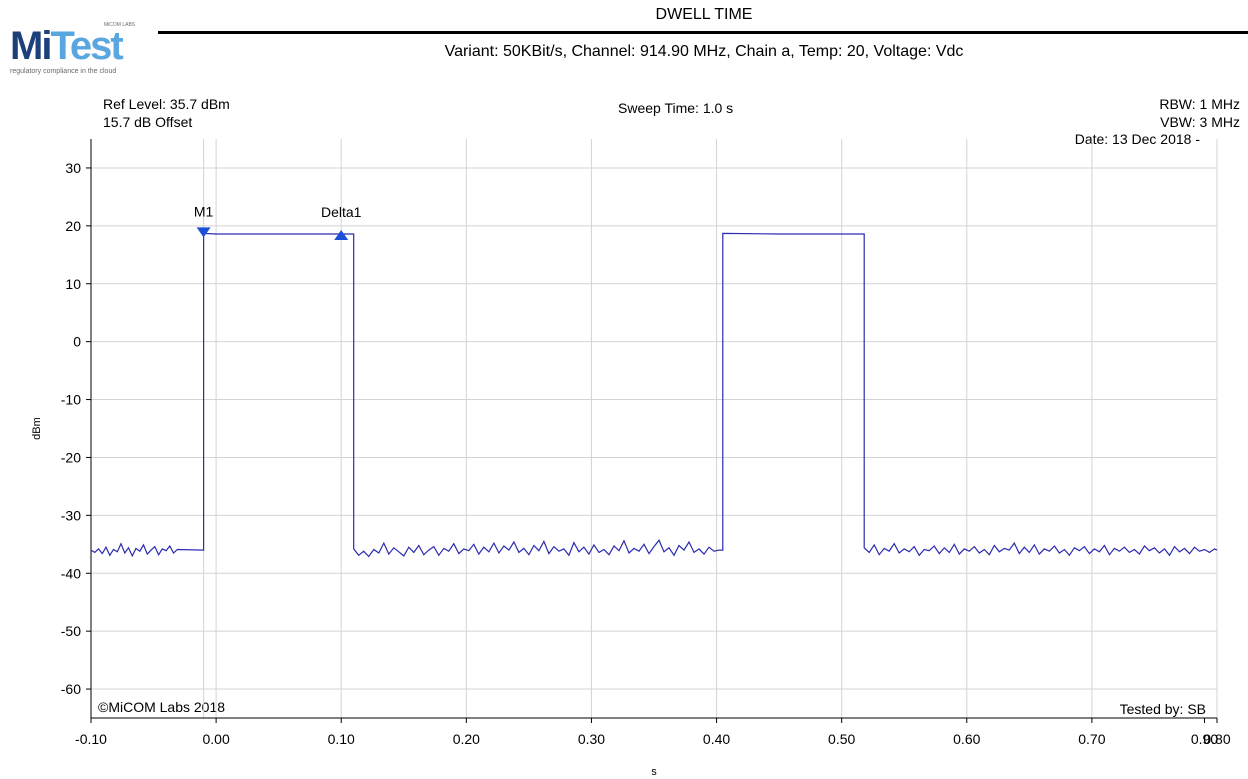  Describe the element at coordinates (204, 211) in the screenshot. I see `marker-m1-label: M1` at that location.